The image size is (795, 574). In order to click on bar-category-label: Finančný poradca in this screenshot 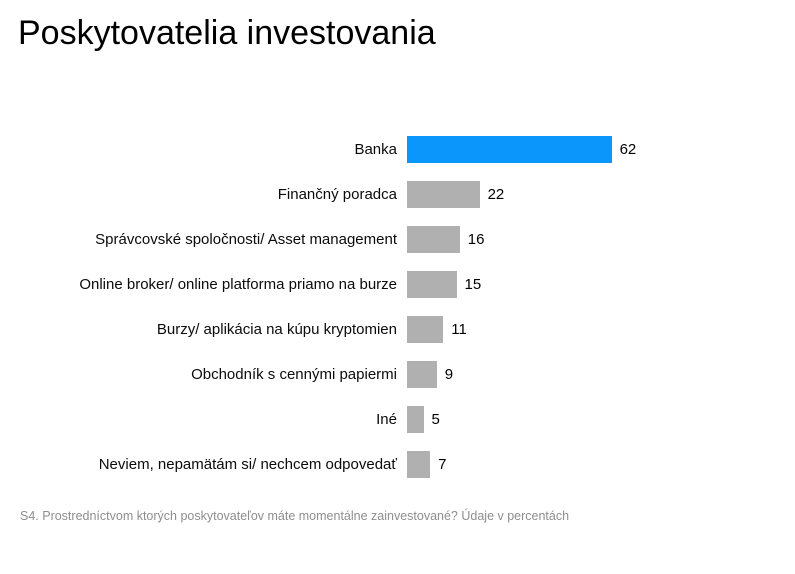, I will do `click(207, 194)`.